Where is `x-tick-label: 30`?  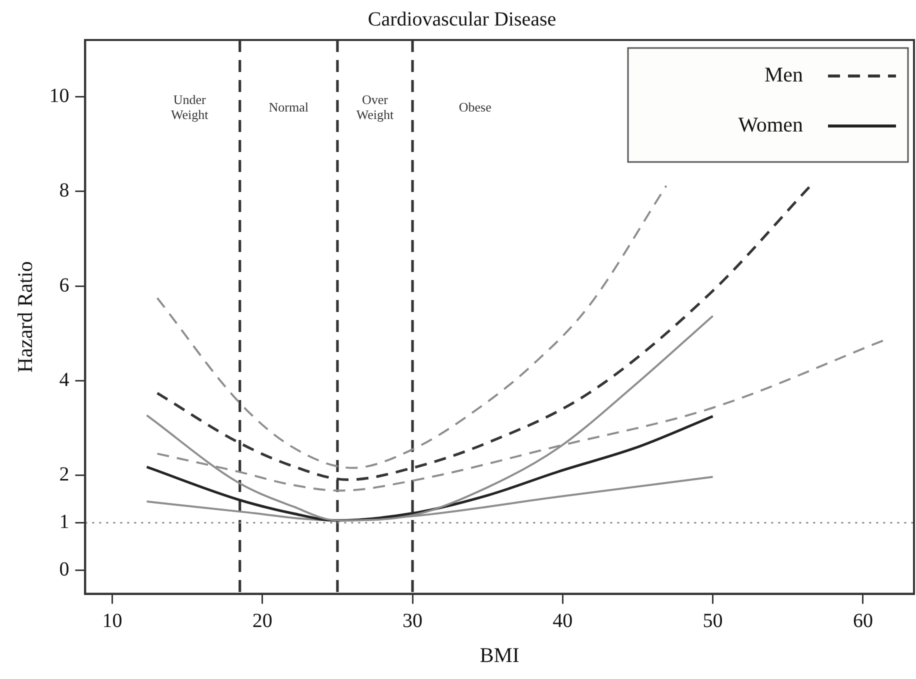
x-tick-label: 30 is located at coordinates (412, 621).